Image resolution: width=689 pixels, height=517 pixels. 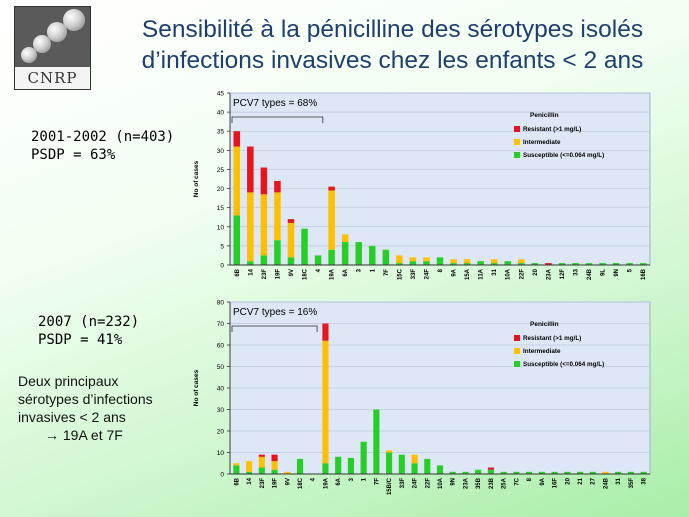 I want to click on x-tick-label: 6A, so click(x=339, y=481).